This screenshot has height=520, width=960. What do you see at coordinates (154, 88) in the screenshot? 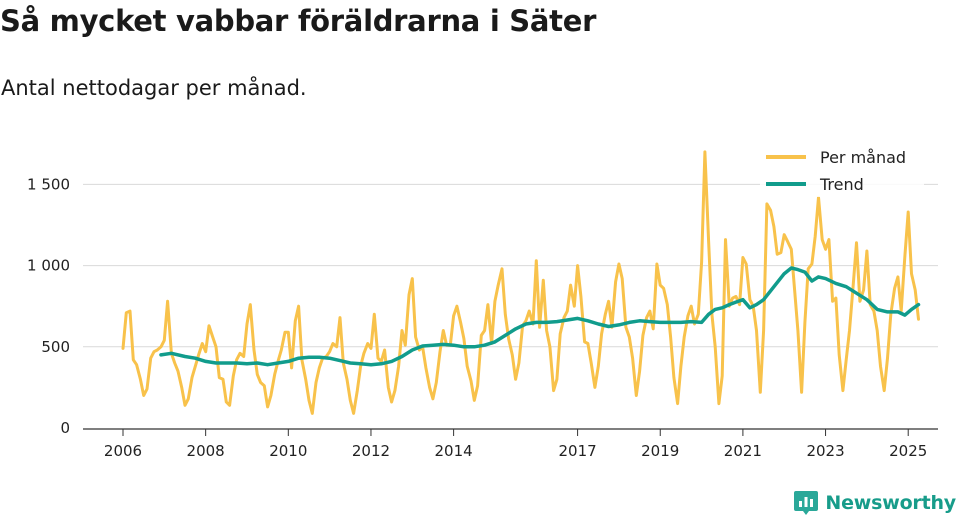
I see `chart-subtitle: Antal nettodagar per månad.` at bounding box center [154, 88].